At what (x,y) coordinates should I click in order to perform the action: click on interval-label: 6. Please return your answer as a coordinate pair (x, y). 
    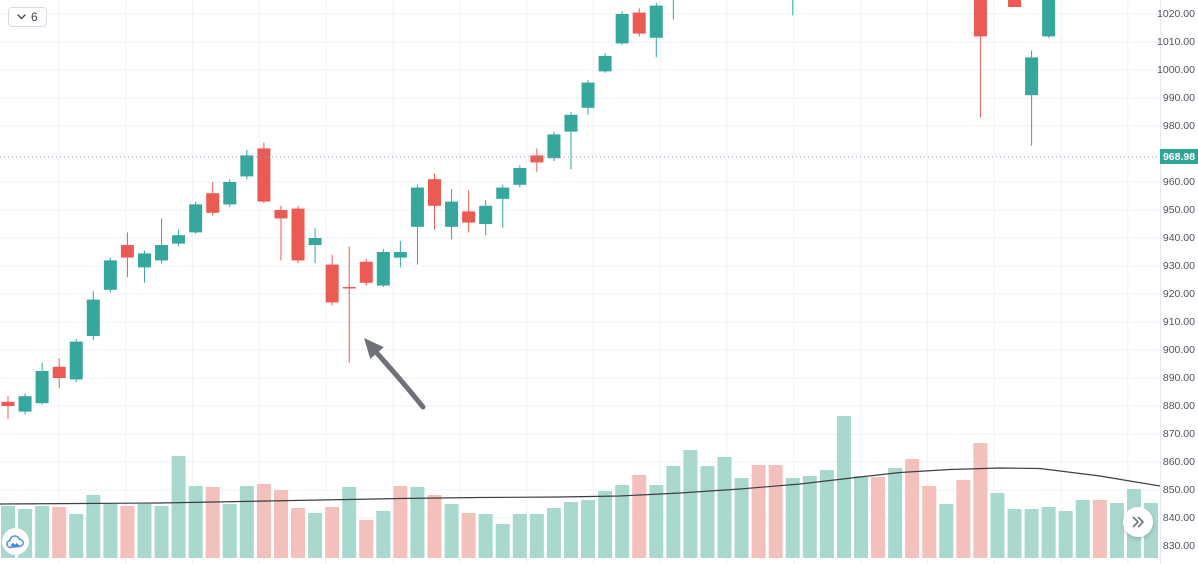
    Looking at the image, I should click on (34, 17).